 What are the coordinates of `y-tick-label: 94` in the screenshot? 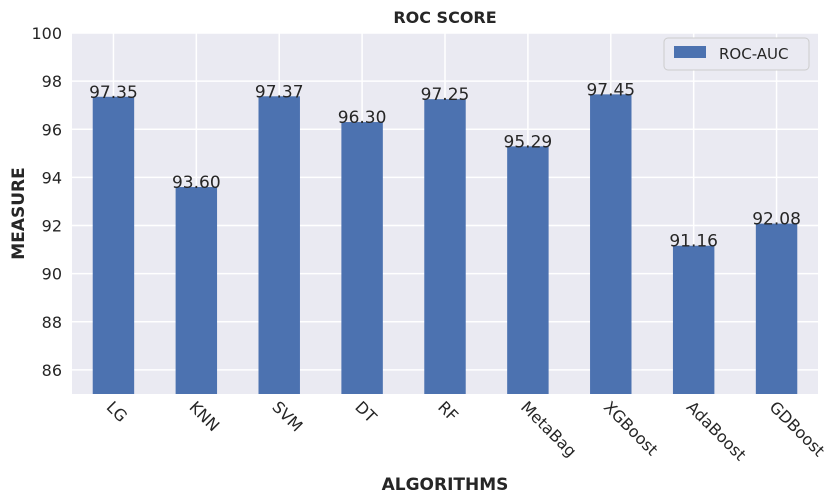 It's located at (52, 177).